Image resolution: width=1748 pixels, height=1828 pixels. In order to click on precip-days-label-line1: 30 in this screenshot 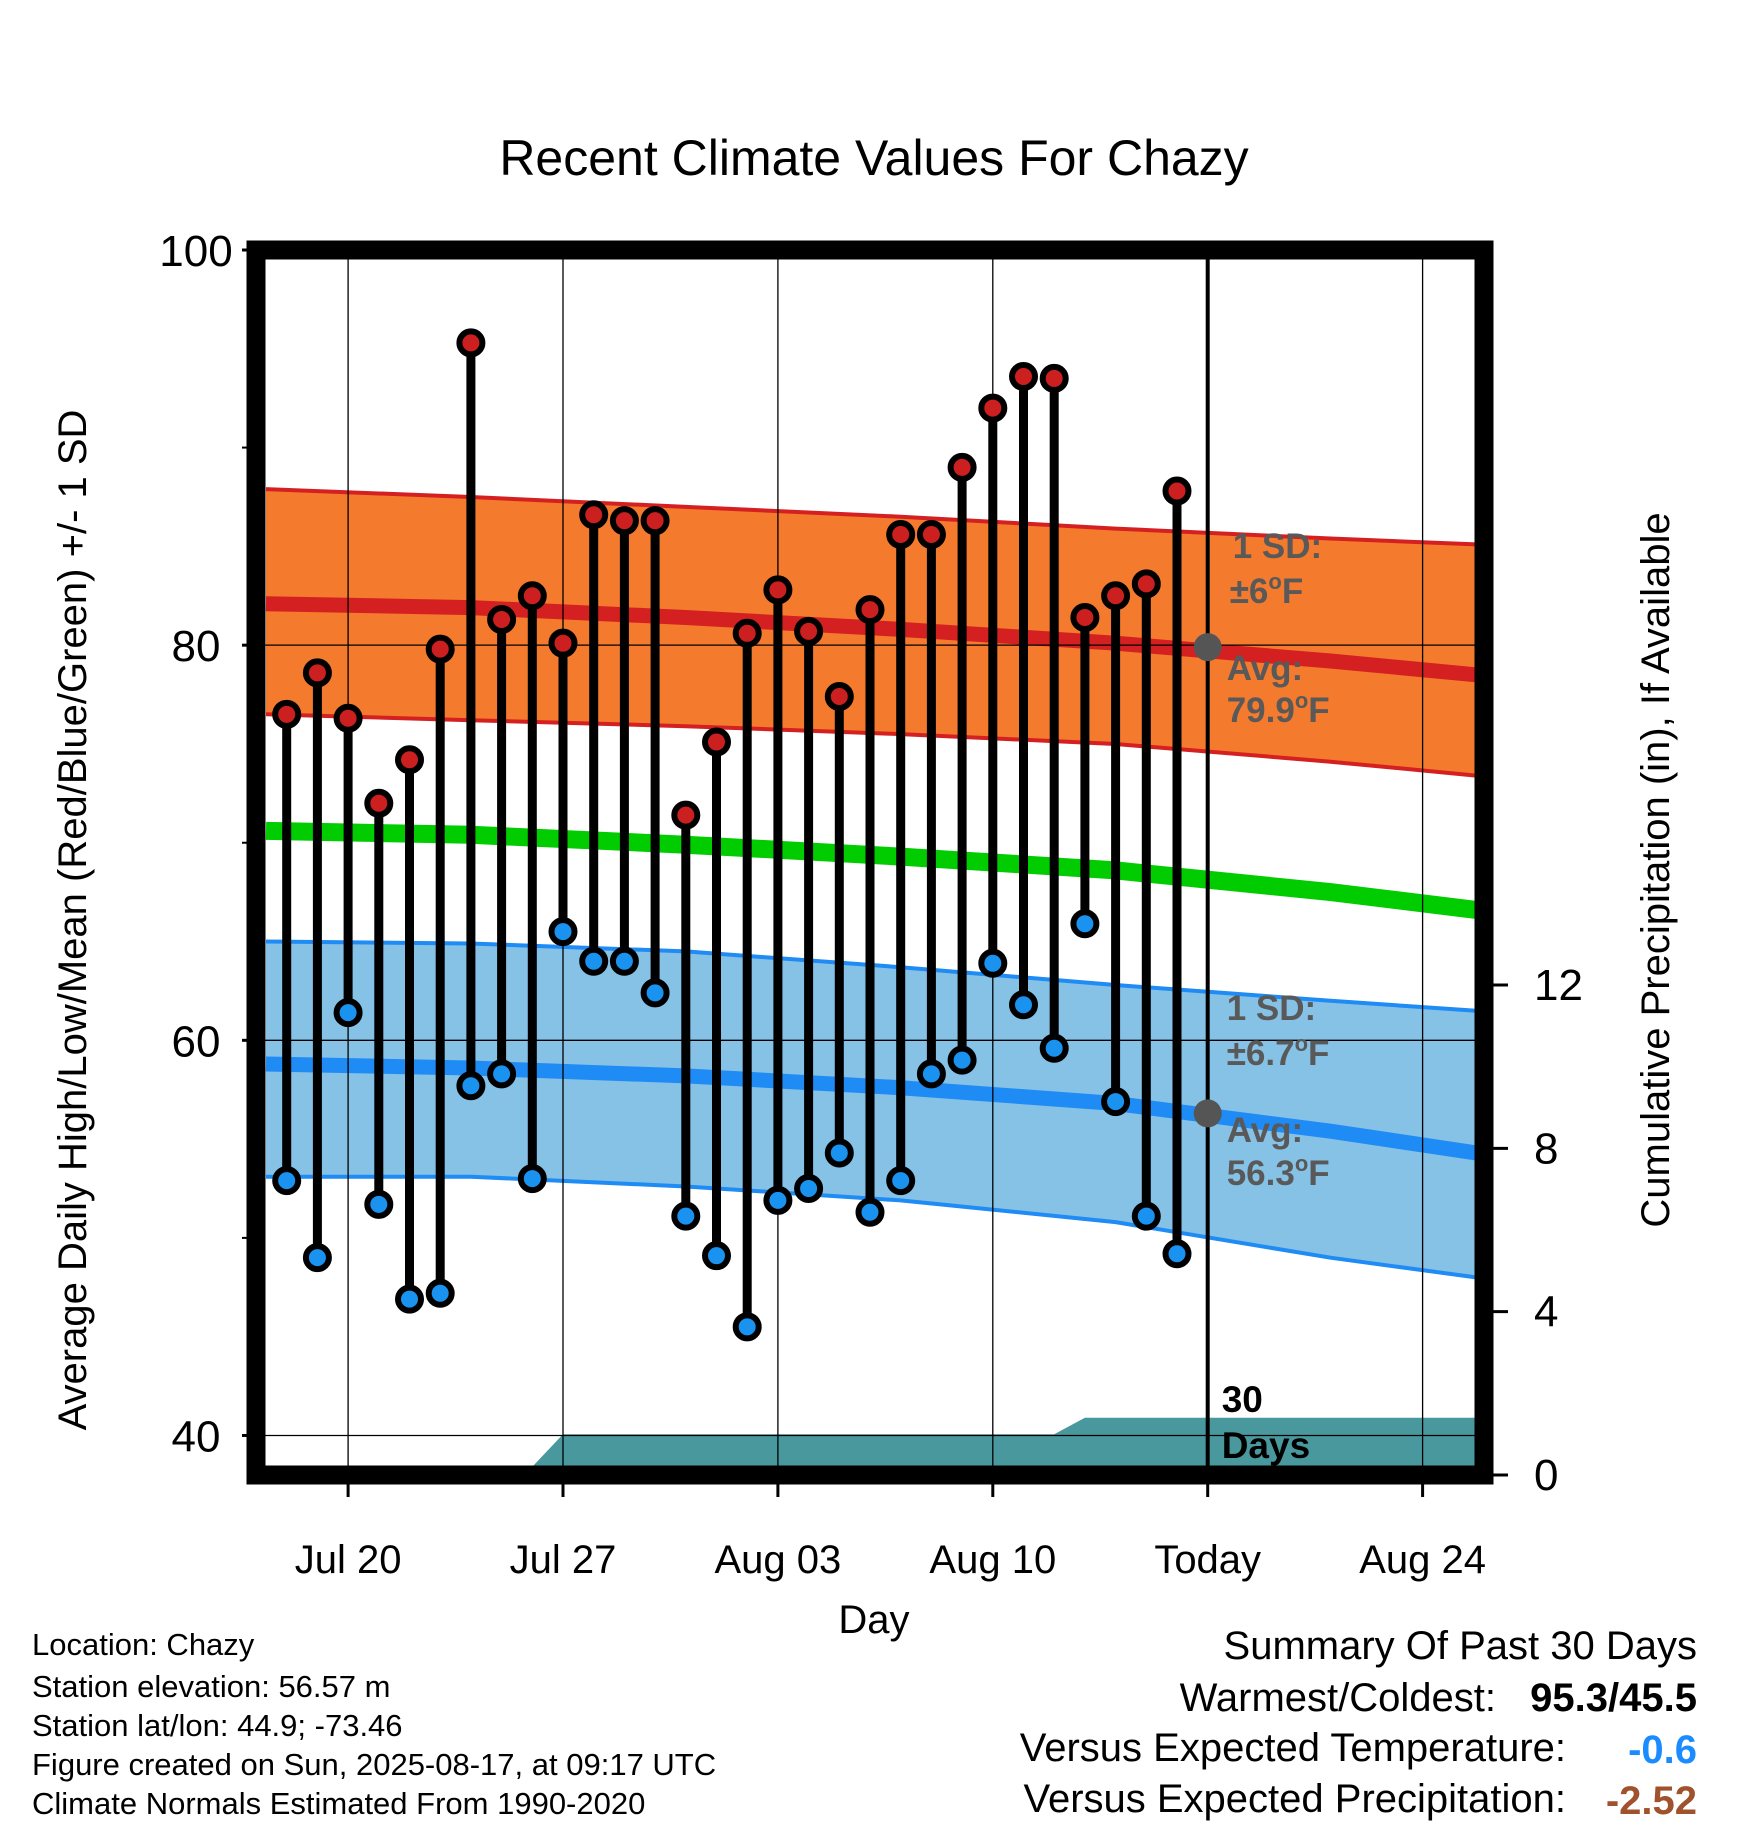, I will do `click(1242, 1399)`.